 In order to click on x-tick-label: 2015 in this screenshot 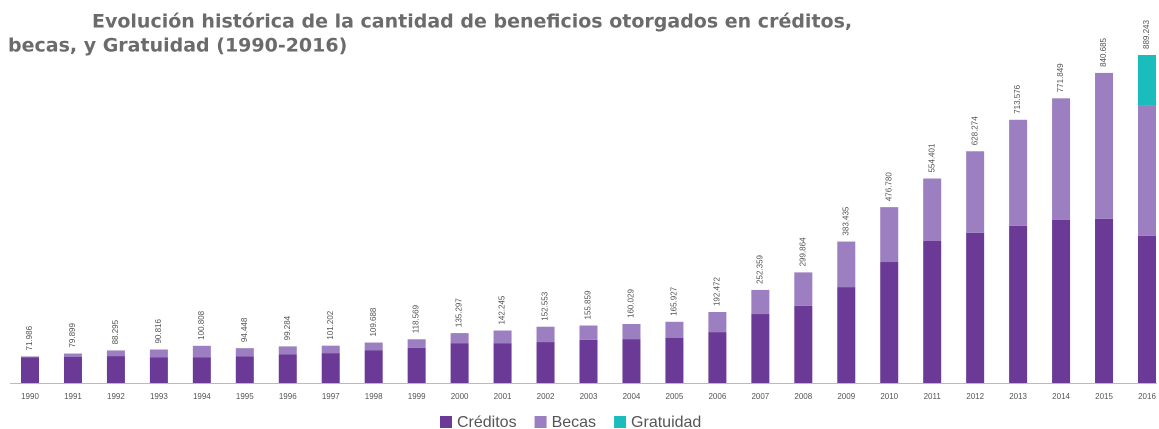, I will do `click(1104, 396)`.